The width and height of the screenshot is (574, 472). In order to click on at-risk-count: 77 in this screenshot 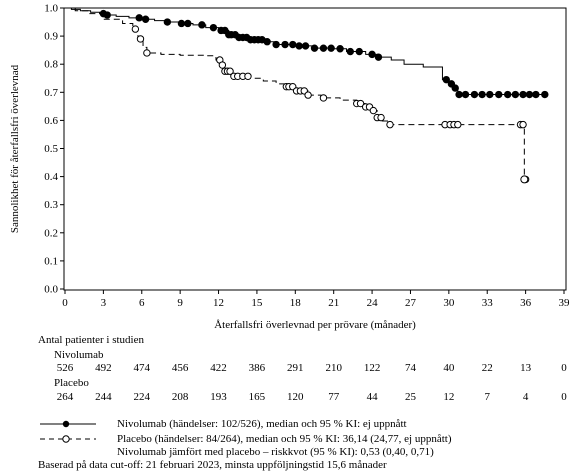, I will do `click(334, 397)`.